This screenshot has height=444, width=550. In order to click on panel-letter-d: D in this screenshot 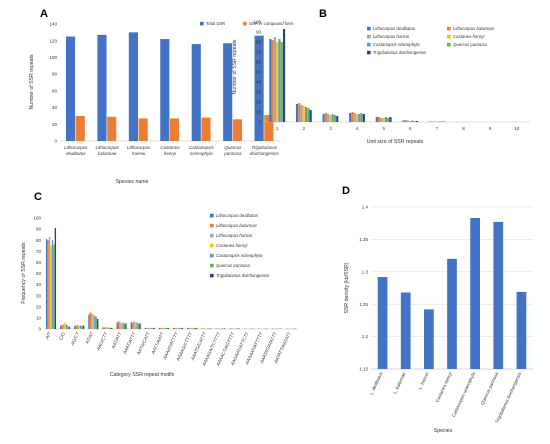, I will do `click(346, 191)`.